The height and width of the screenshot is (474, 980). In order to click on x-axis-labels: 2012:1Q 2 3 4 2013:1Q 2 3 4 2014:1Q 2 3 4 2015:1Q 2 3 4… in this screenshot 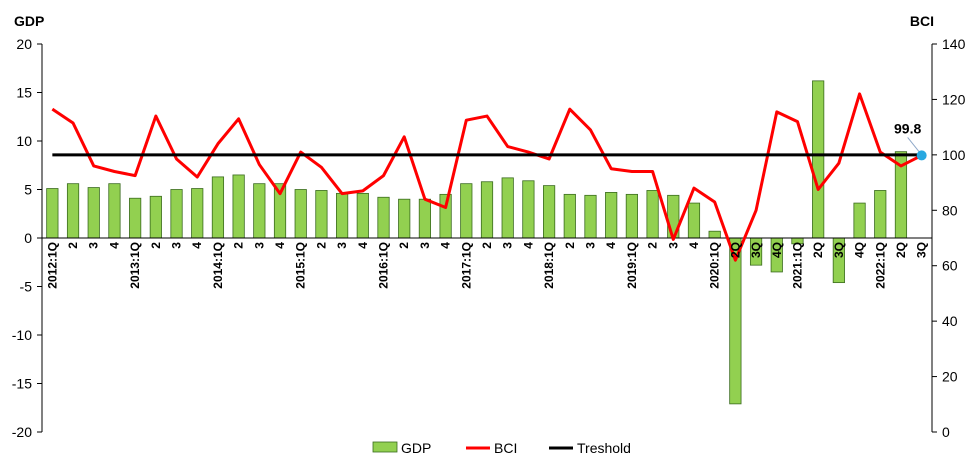, I will do `click(486, 265)`.